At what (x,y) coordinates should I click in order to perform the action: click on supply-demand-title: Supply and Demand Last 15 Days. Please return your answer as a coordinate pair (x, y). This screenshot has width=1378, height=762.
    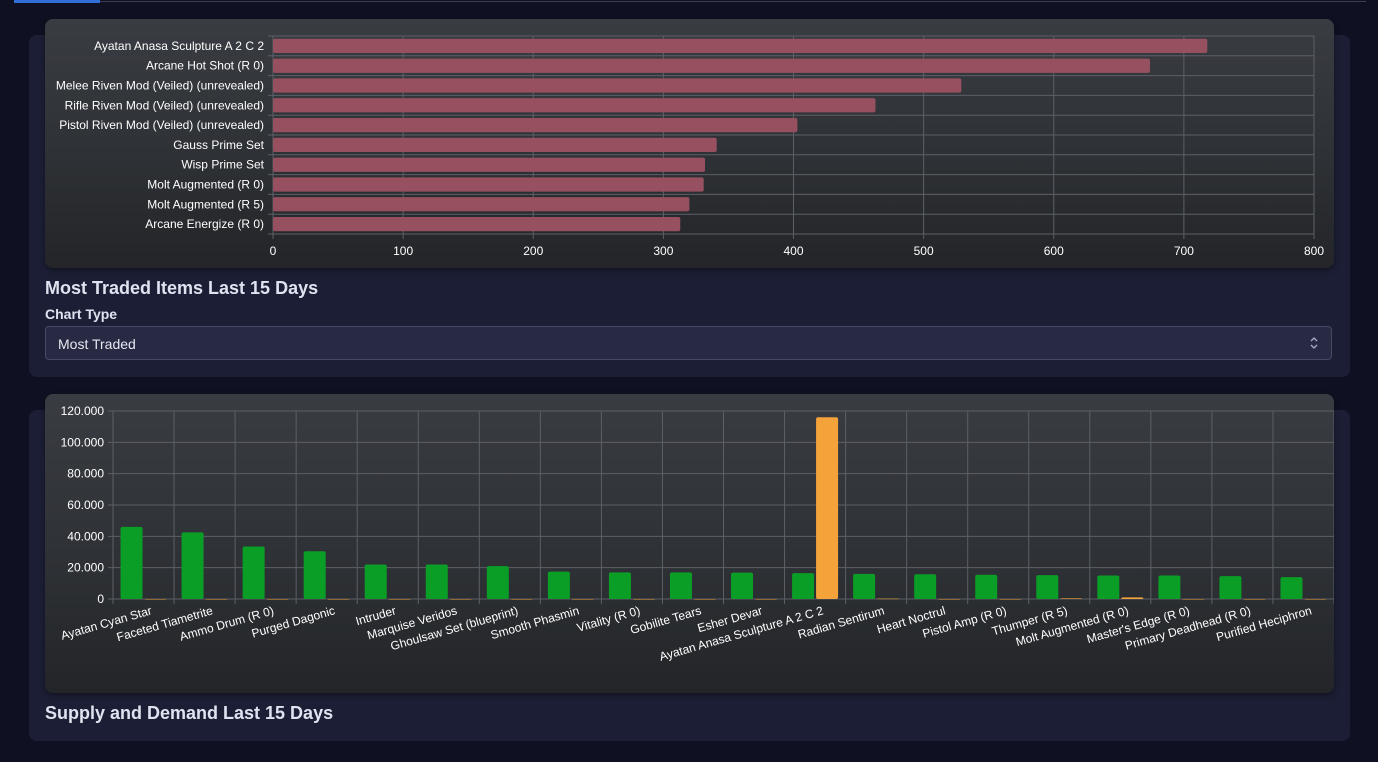
    Looking at the image, I should click on (189, 713).